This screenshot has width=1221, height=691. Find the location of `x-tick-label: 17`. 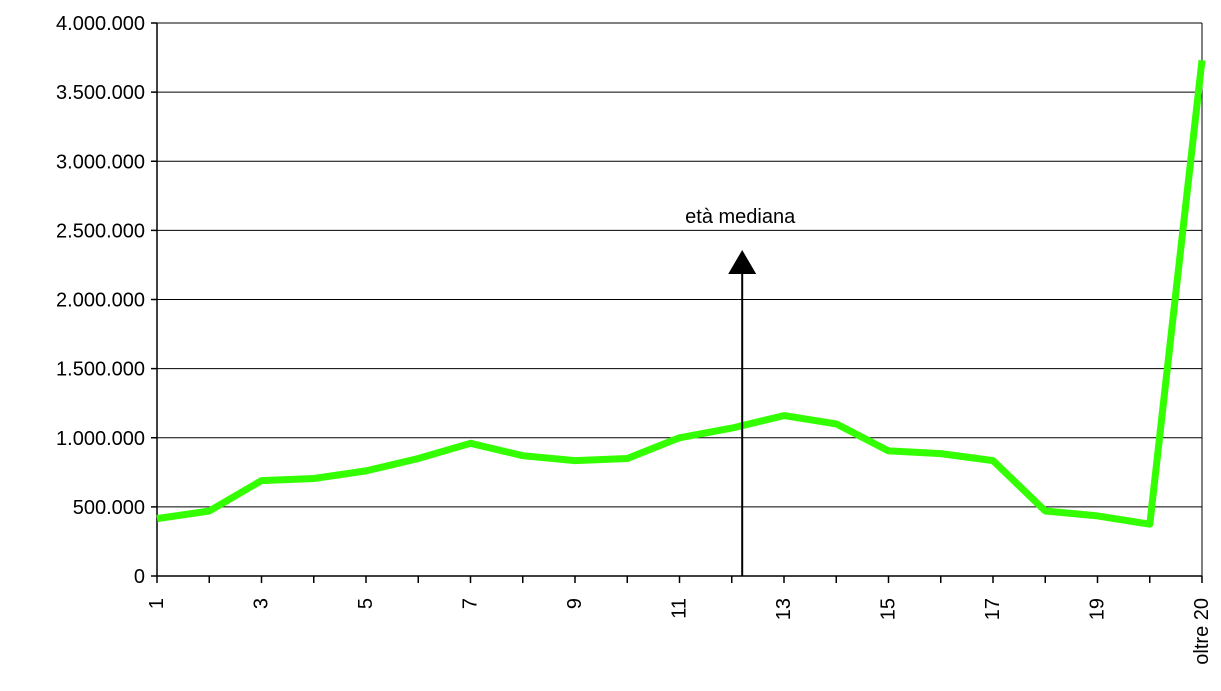

x-tick-label: 17 is located at coordinates (993, 609).